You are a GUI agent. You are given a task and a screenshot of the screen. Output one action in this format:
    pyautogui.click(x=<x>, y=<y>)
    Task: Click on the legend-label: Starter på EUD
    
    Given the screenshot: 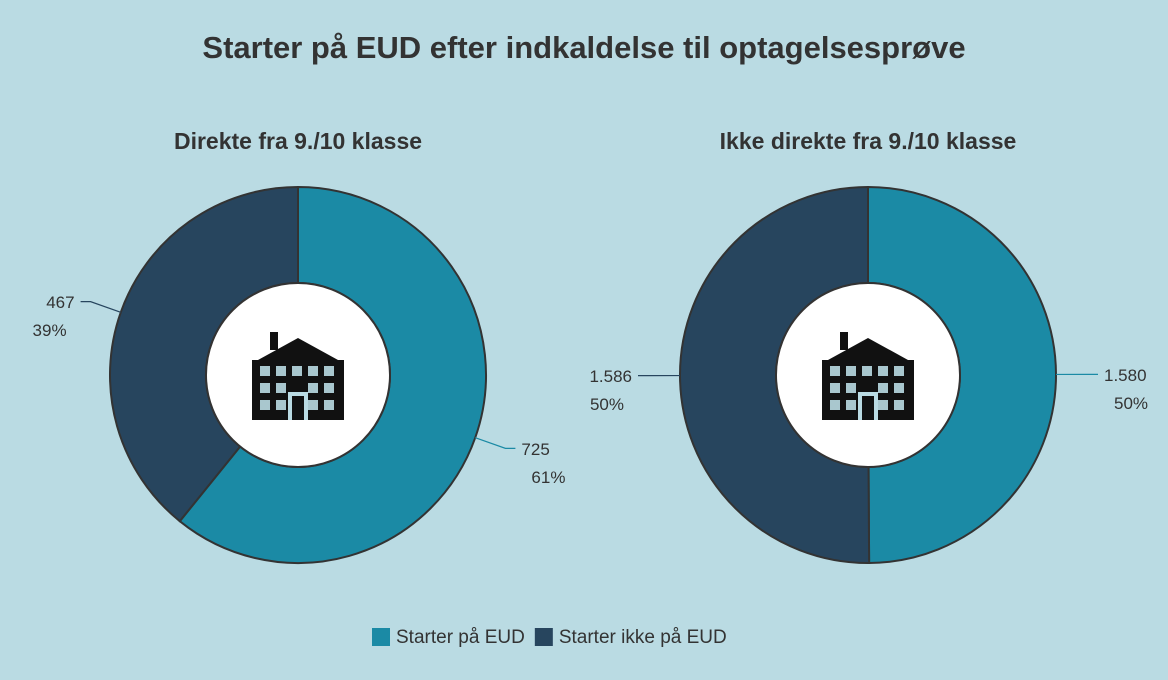 What is the action you would take?
    pyautogui.click(x=460, y=637)
    